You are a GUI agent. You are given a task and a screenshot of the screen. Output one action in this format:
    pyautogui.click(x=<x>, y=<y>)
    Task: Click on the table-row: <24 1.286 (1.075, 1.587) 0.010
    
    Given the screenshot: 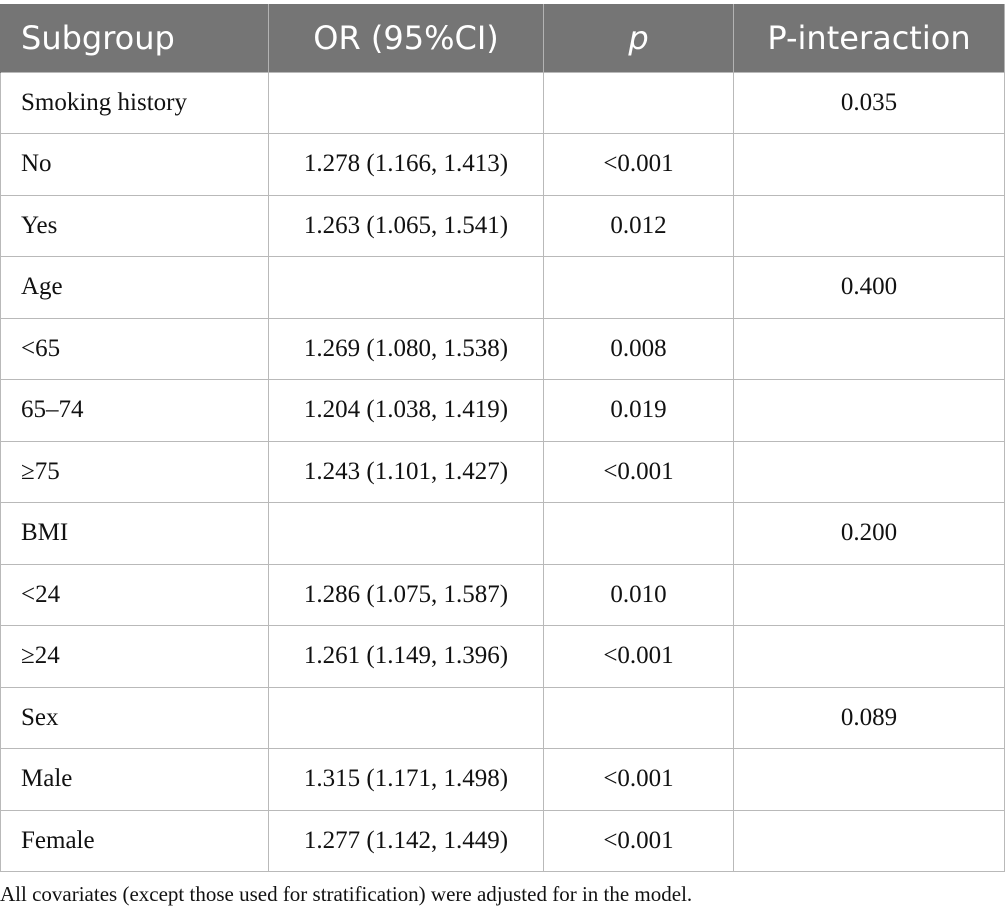 What is the action you would take?
    pyautogui.click(x=502, y=594)
    